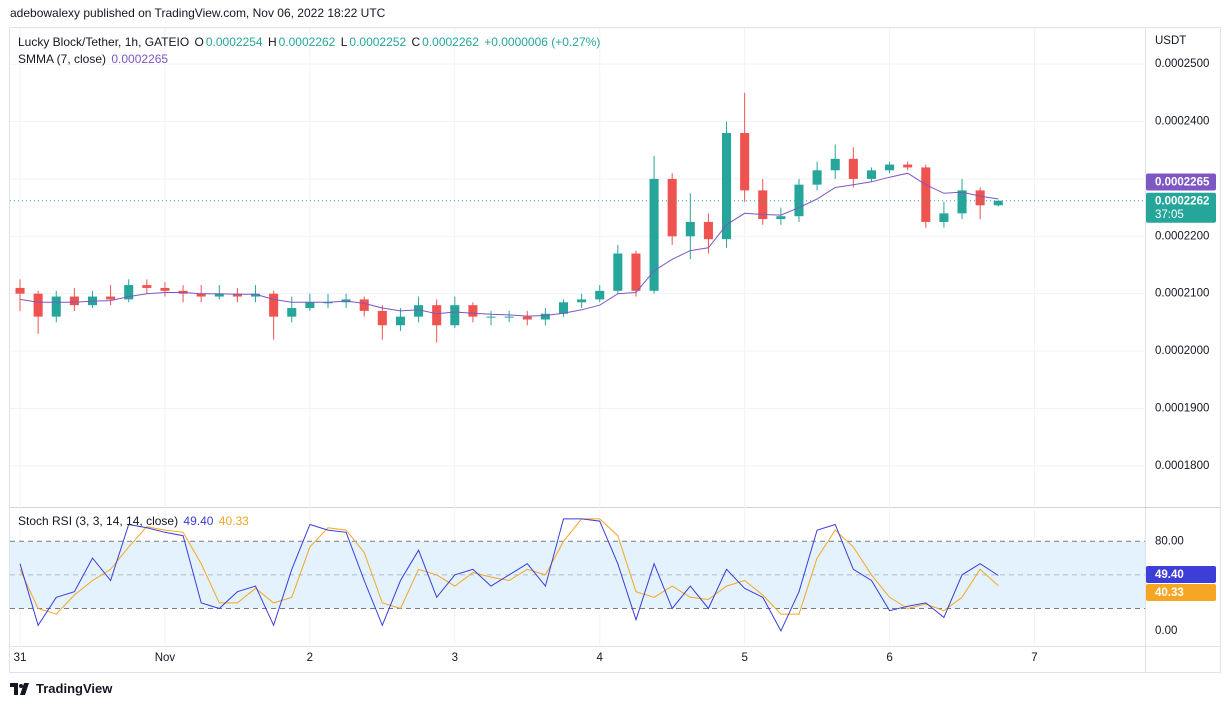 The image size is (1232, 707). I want to click on o-value: 0.0002254, so click(234, 42).